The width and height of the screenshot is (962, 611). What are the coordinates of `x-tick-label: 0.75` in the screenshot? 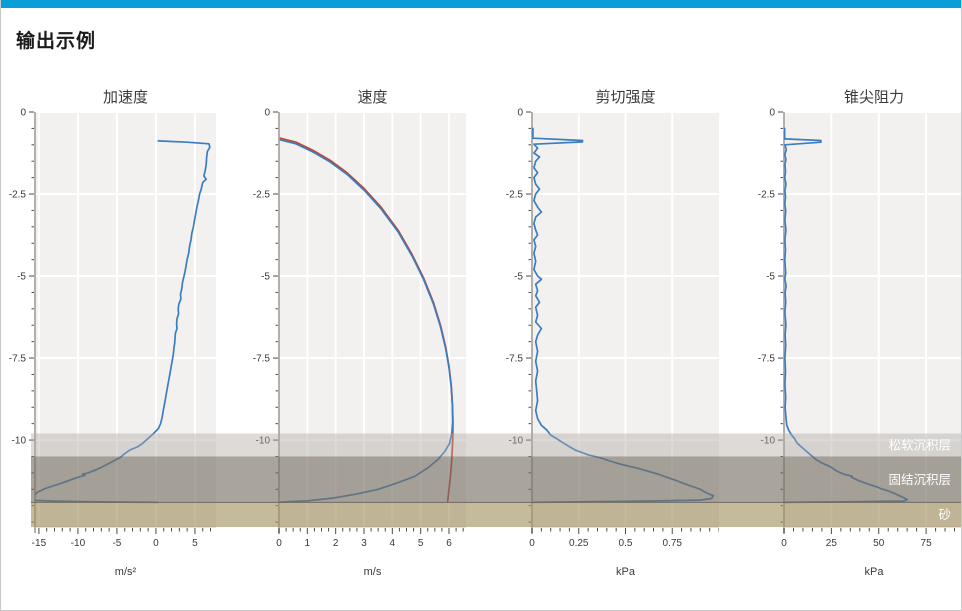 It's located at (673, 543).